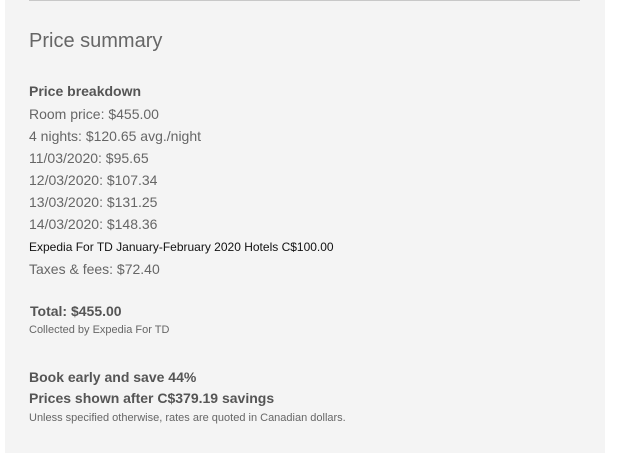 This screenshot has width=640, height=453. What do you see at coordinates (93, 180) in the screenshot?
I see `nightly-rate: 12/03/2020: $107.34` at bounding box center [93, 180].